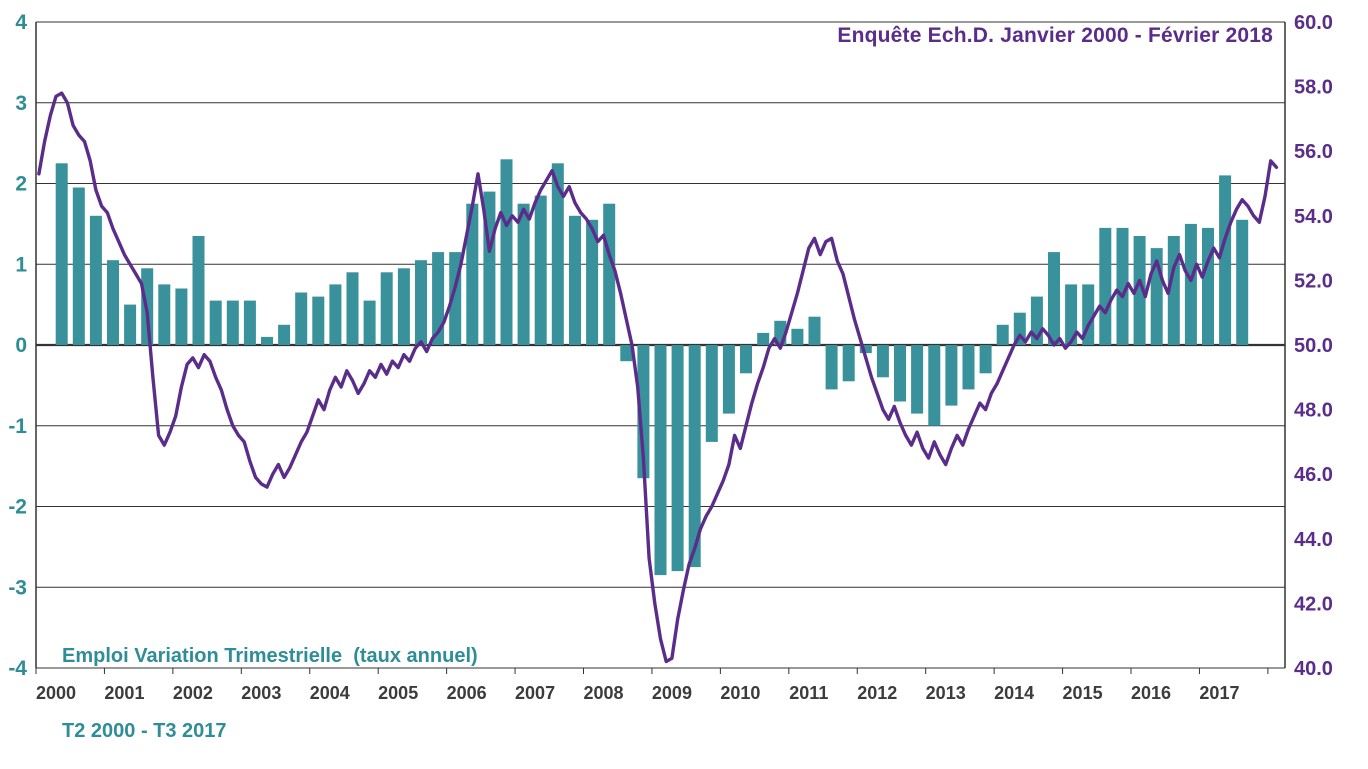  I want to click on left-axis-tick-label: -2, so click(17, 507).